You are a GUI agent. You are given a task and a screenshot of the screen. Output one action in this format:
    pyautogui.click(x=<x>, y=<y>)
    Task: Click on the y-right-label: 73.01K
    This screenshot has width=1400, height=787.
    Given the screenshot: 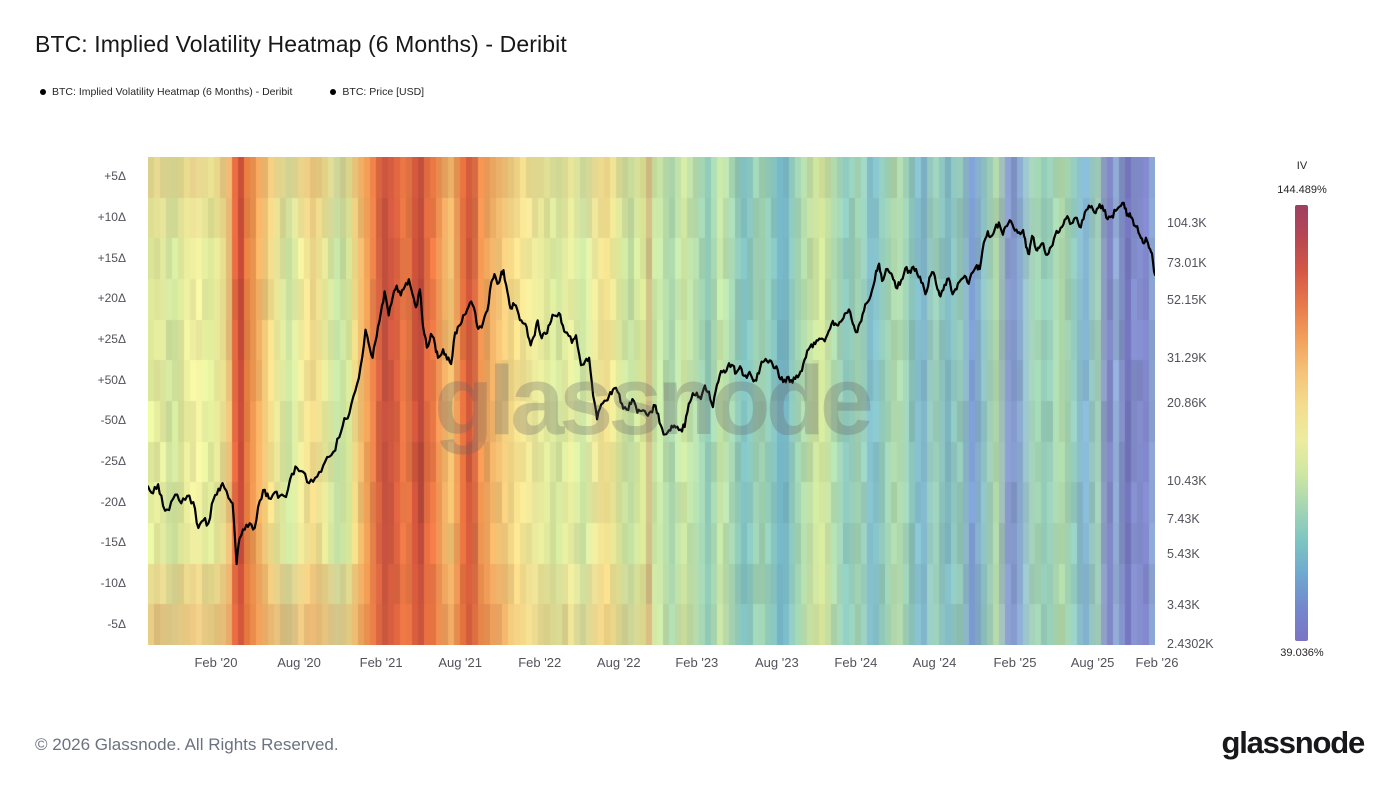 What is the action you would take?
    pyautogui.click(x=1187, y=262)
    